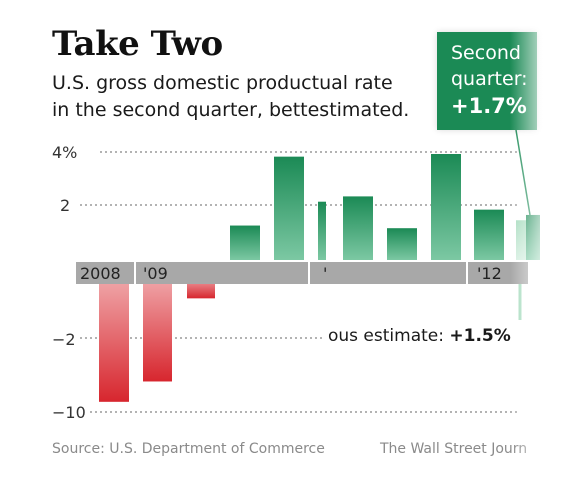 The width and height of the screenshot is (573, 483). I want to click on y-tick-label: −2, so click(64, 339).